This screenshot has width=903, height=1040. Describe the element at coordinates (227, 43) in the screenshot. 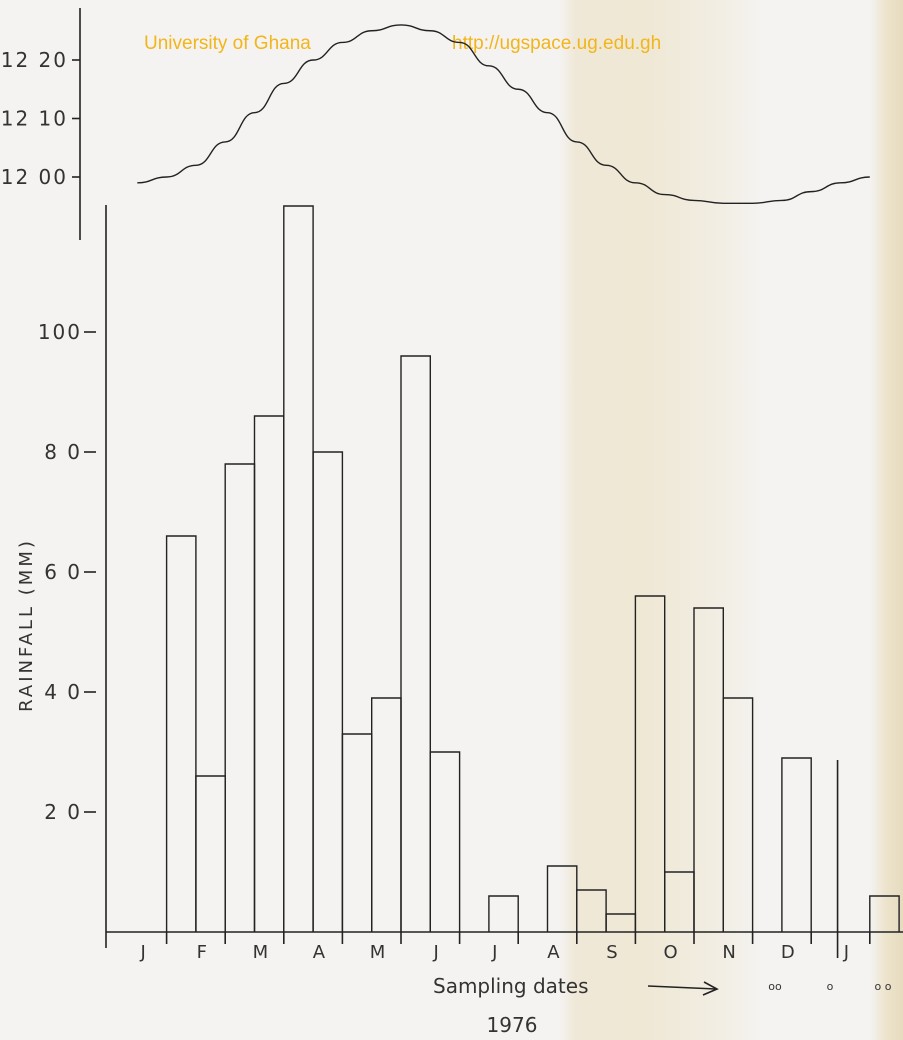

I see `watermark-university: University of Ghana` at that location.